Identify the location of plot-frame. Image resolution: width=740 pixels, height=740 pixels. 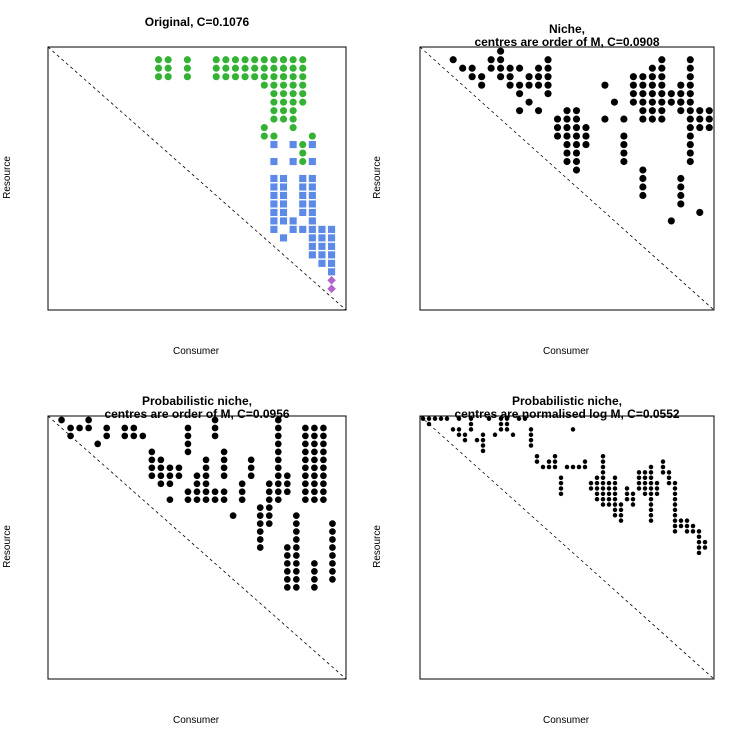
(197, 178).